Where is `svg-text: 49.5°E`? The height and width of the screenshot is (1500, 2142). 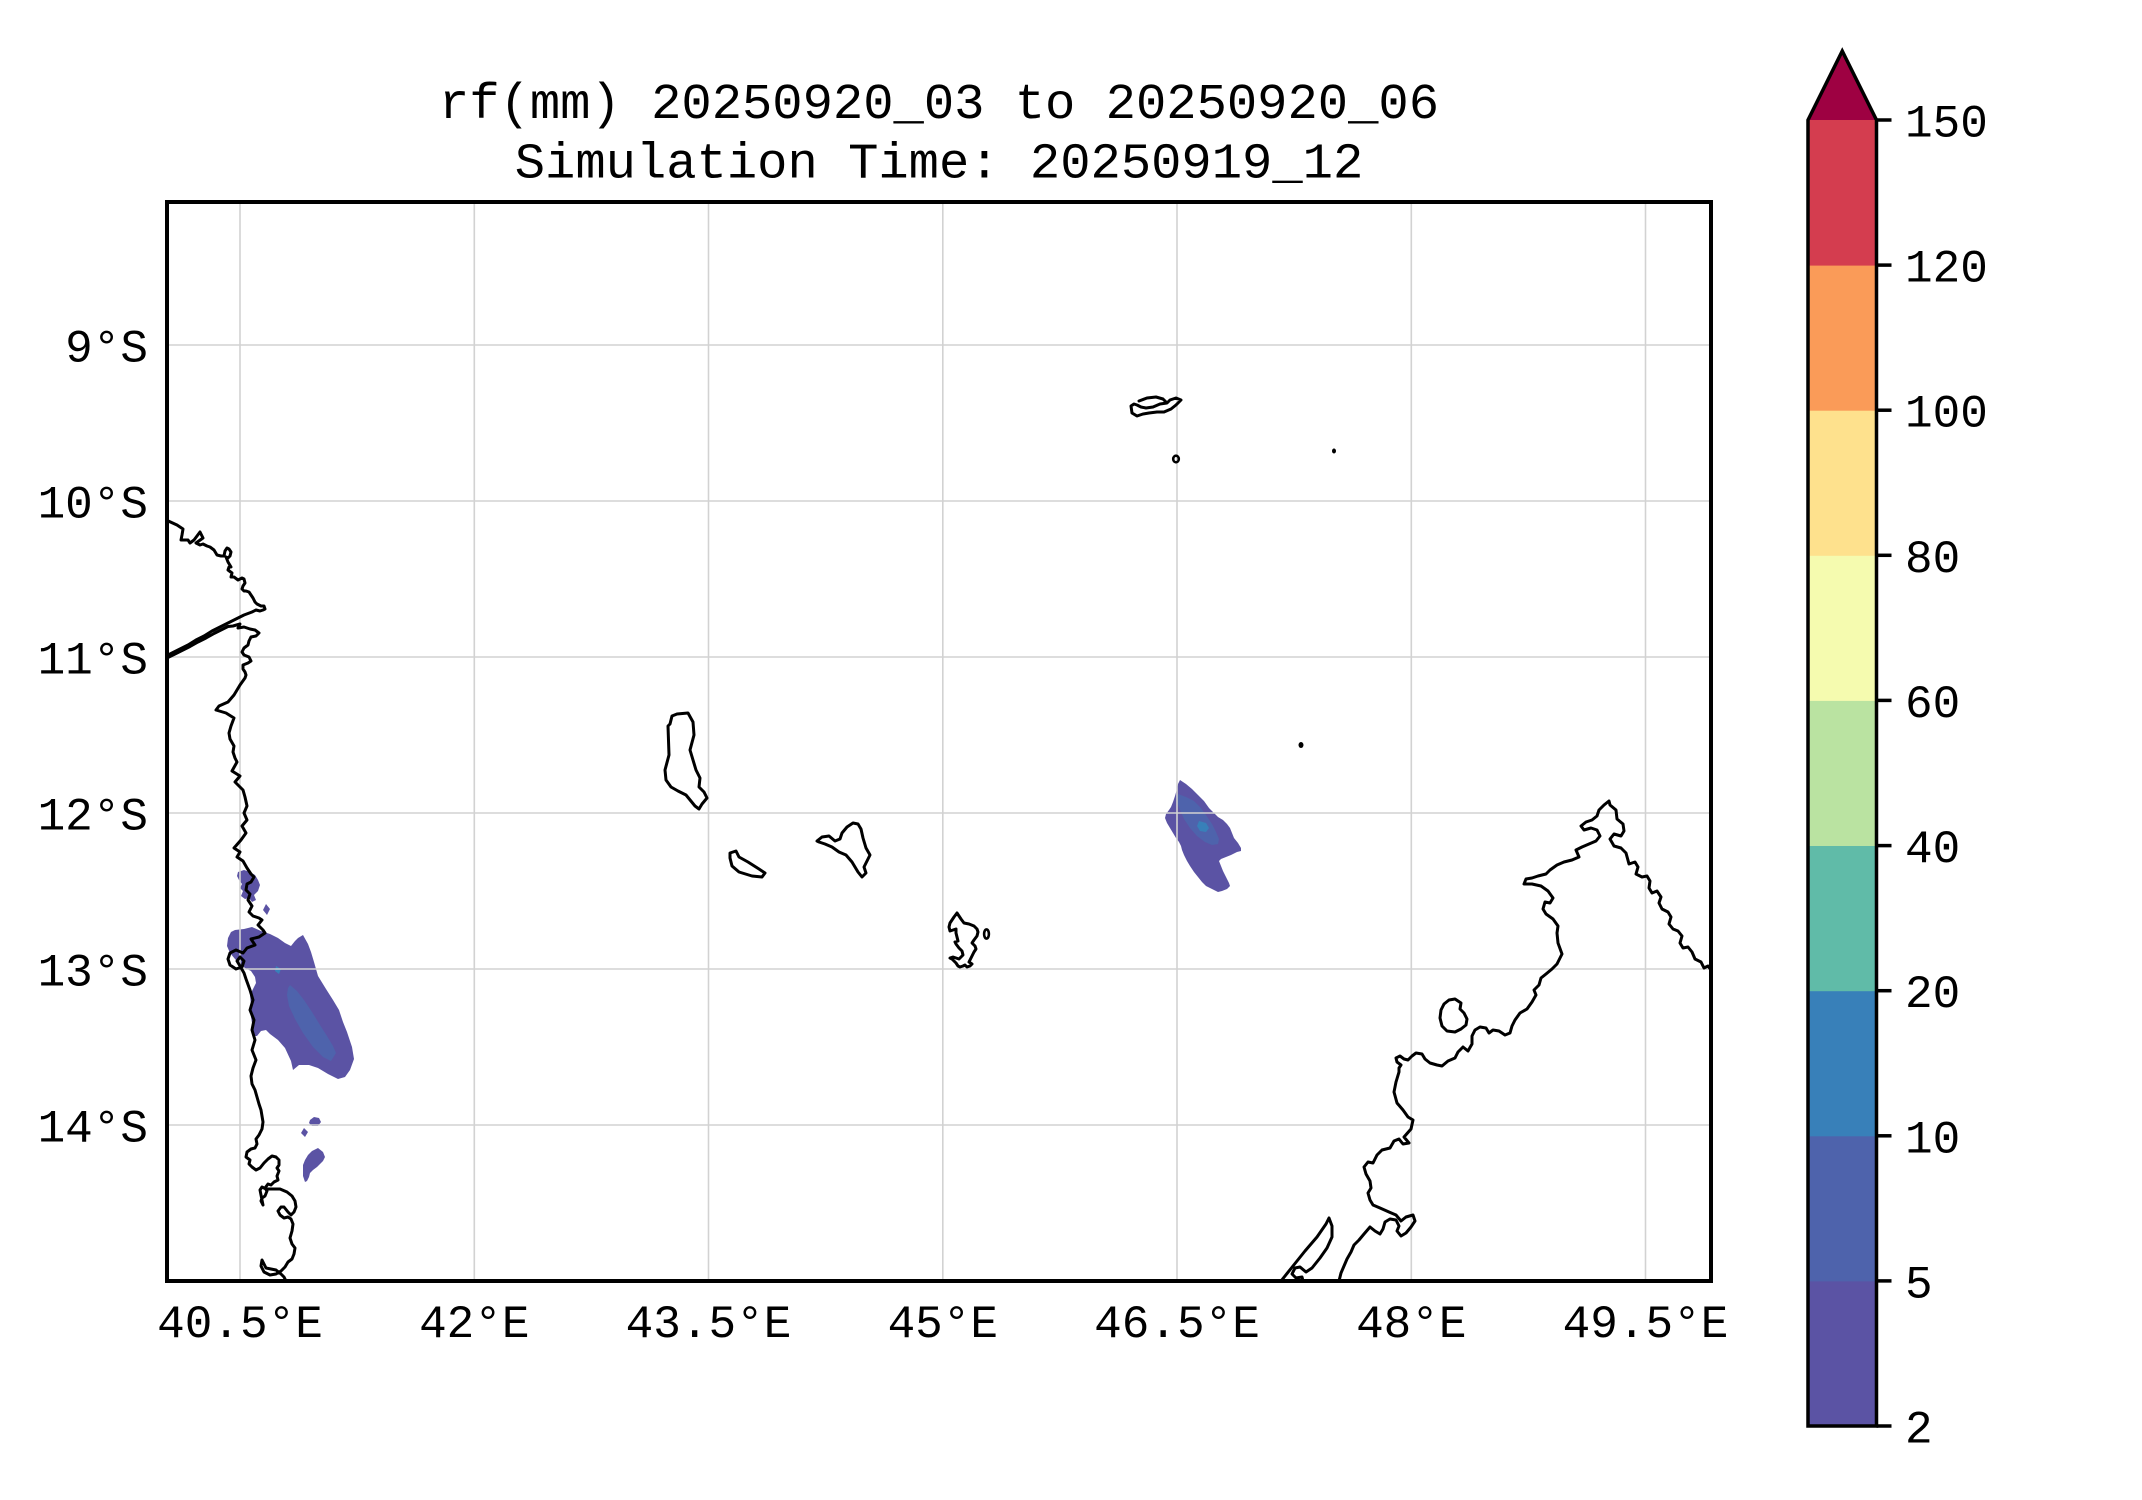
svg-text: 49.5°E is located at coordinates (1646, 1325).